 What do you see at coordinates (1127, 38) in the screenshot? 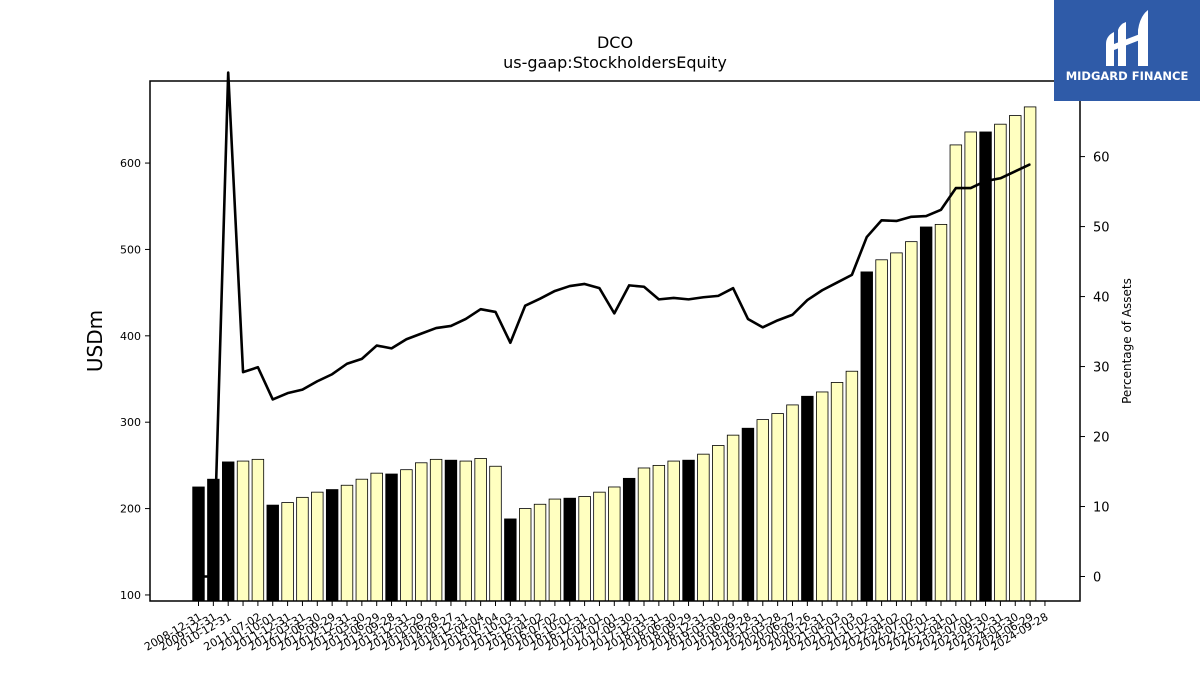
I see `midgard-logo-icon` at bounding box center [1127, 38].